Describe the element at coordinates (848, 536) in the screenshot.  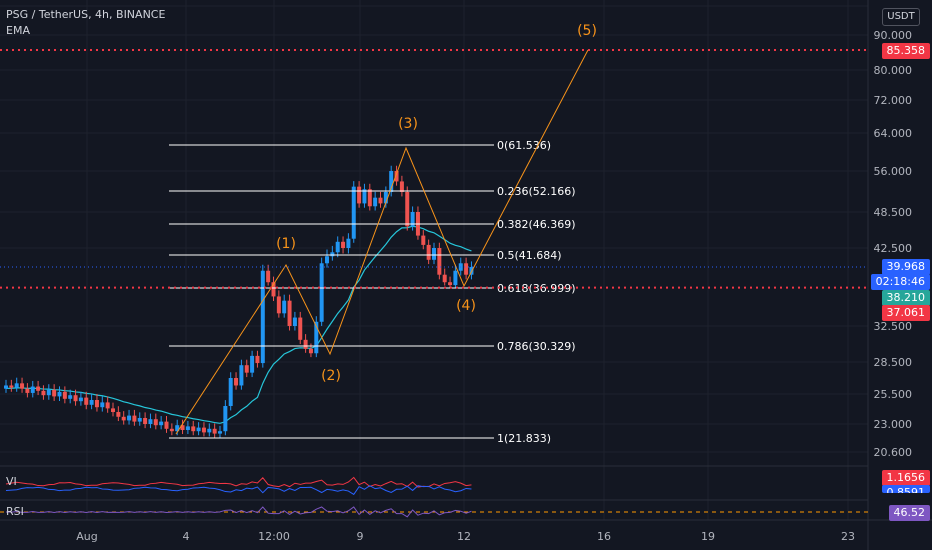
I see `time-tick-label: 23` at that location.